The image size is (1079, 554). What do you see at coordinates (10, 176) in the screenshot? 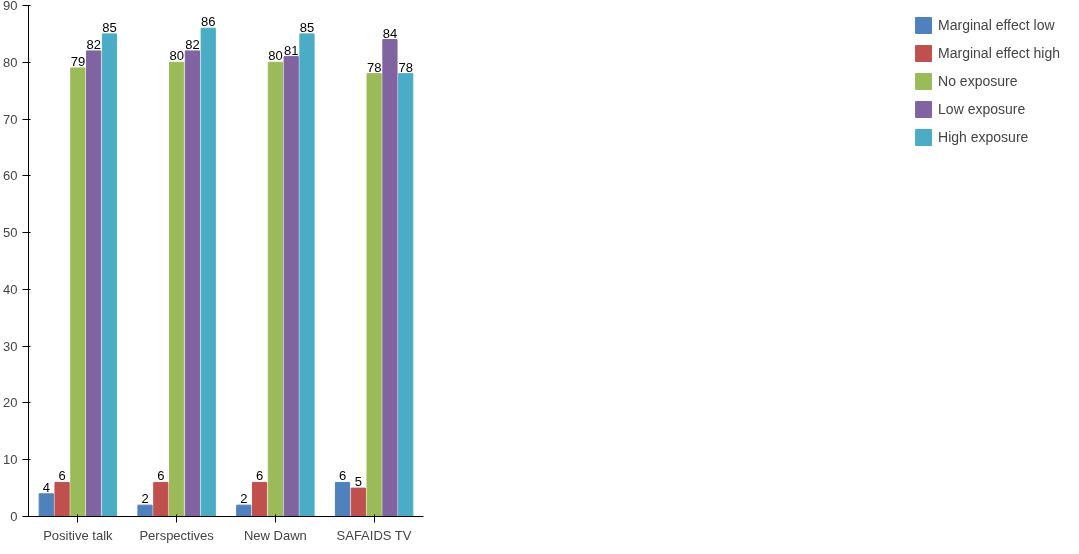
I see `y-tick-label: 60` at bounding box center [10, 176].